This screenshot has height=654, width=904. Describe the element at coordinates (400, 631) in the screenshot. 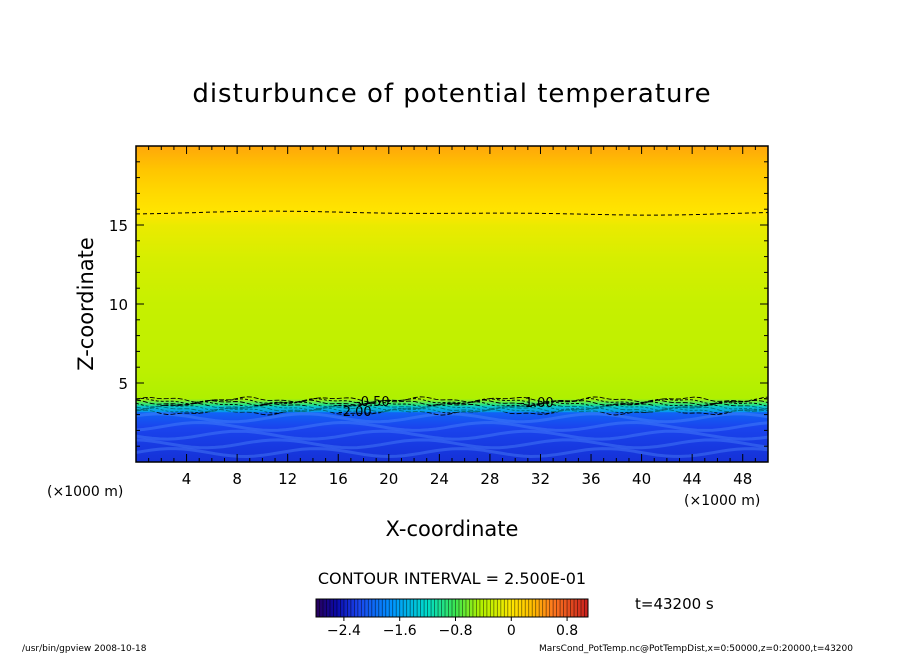

I see `colorbar-tick-label: −1.6` at that location.